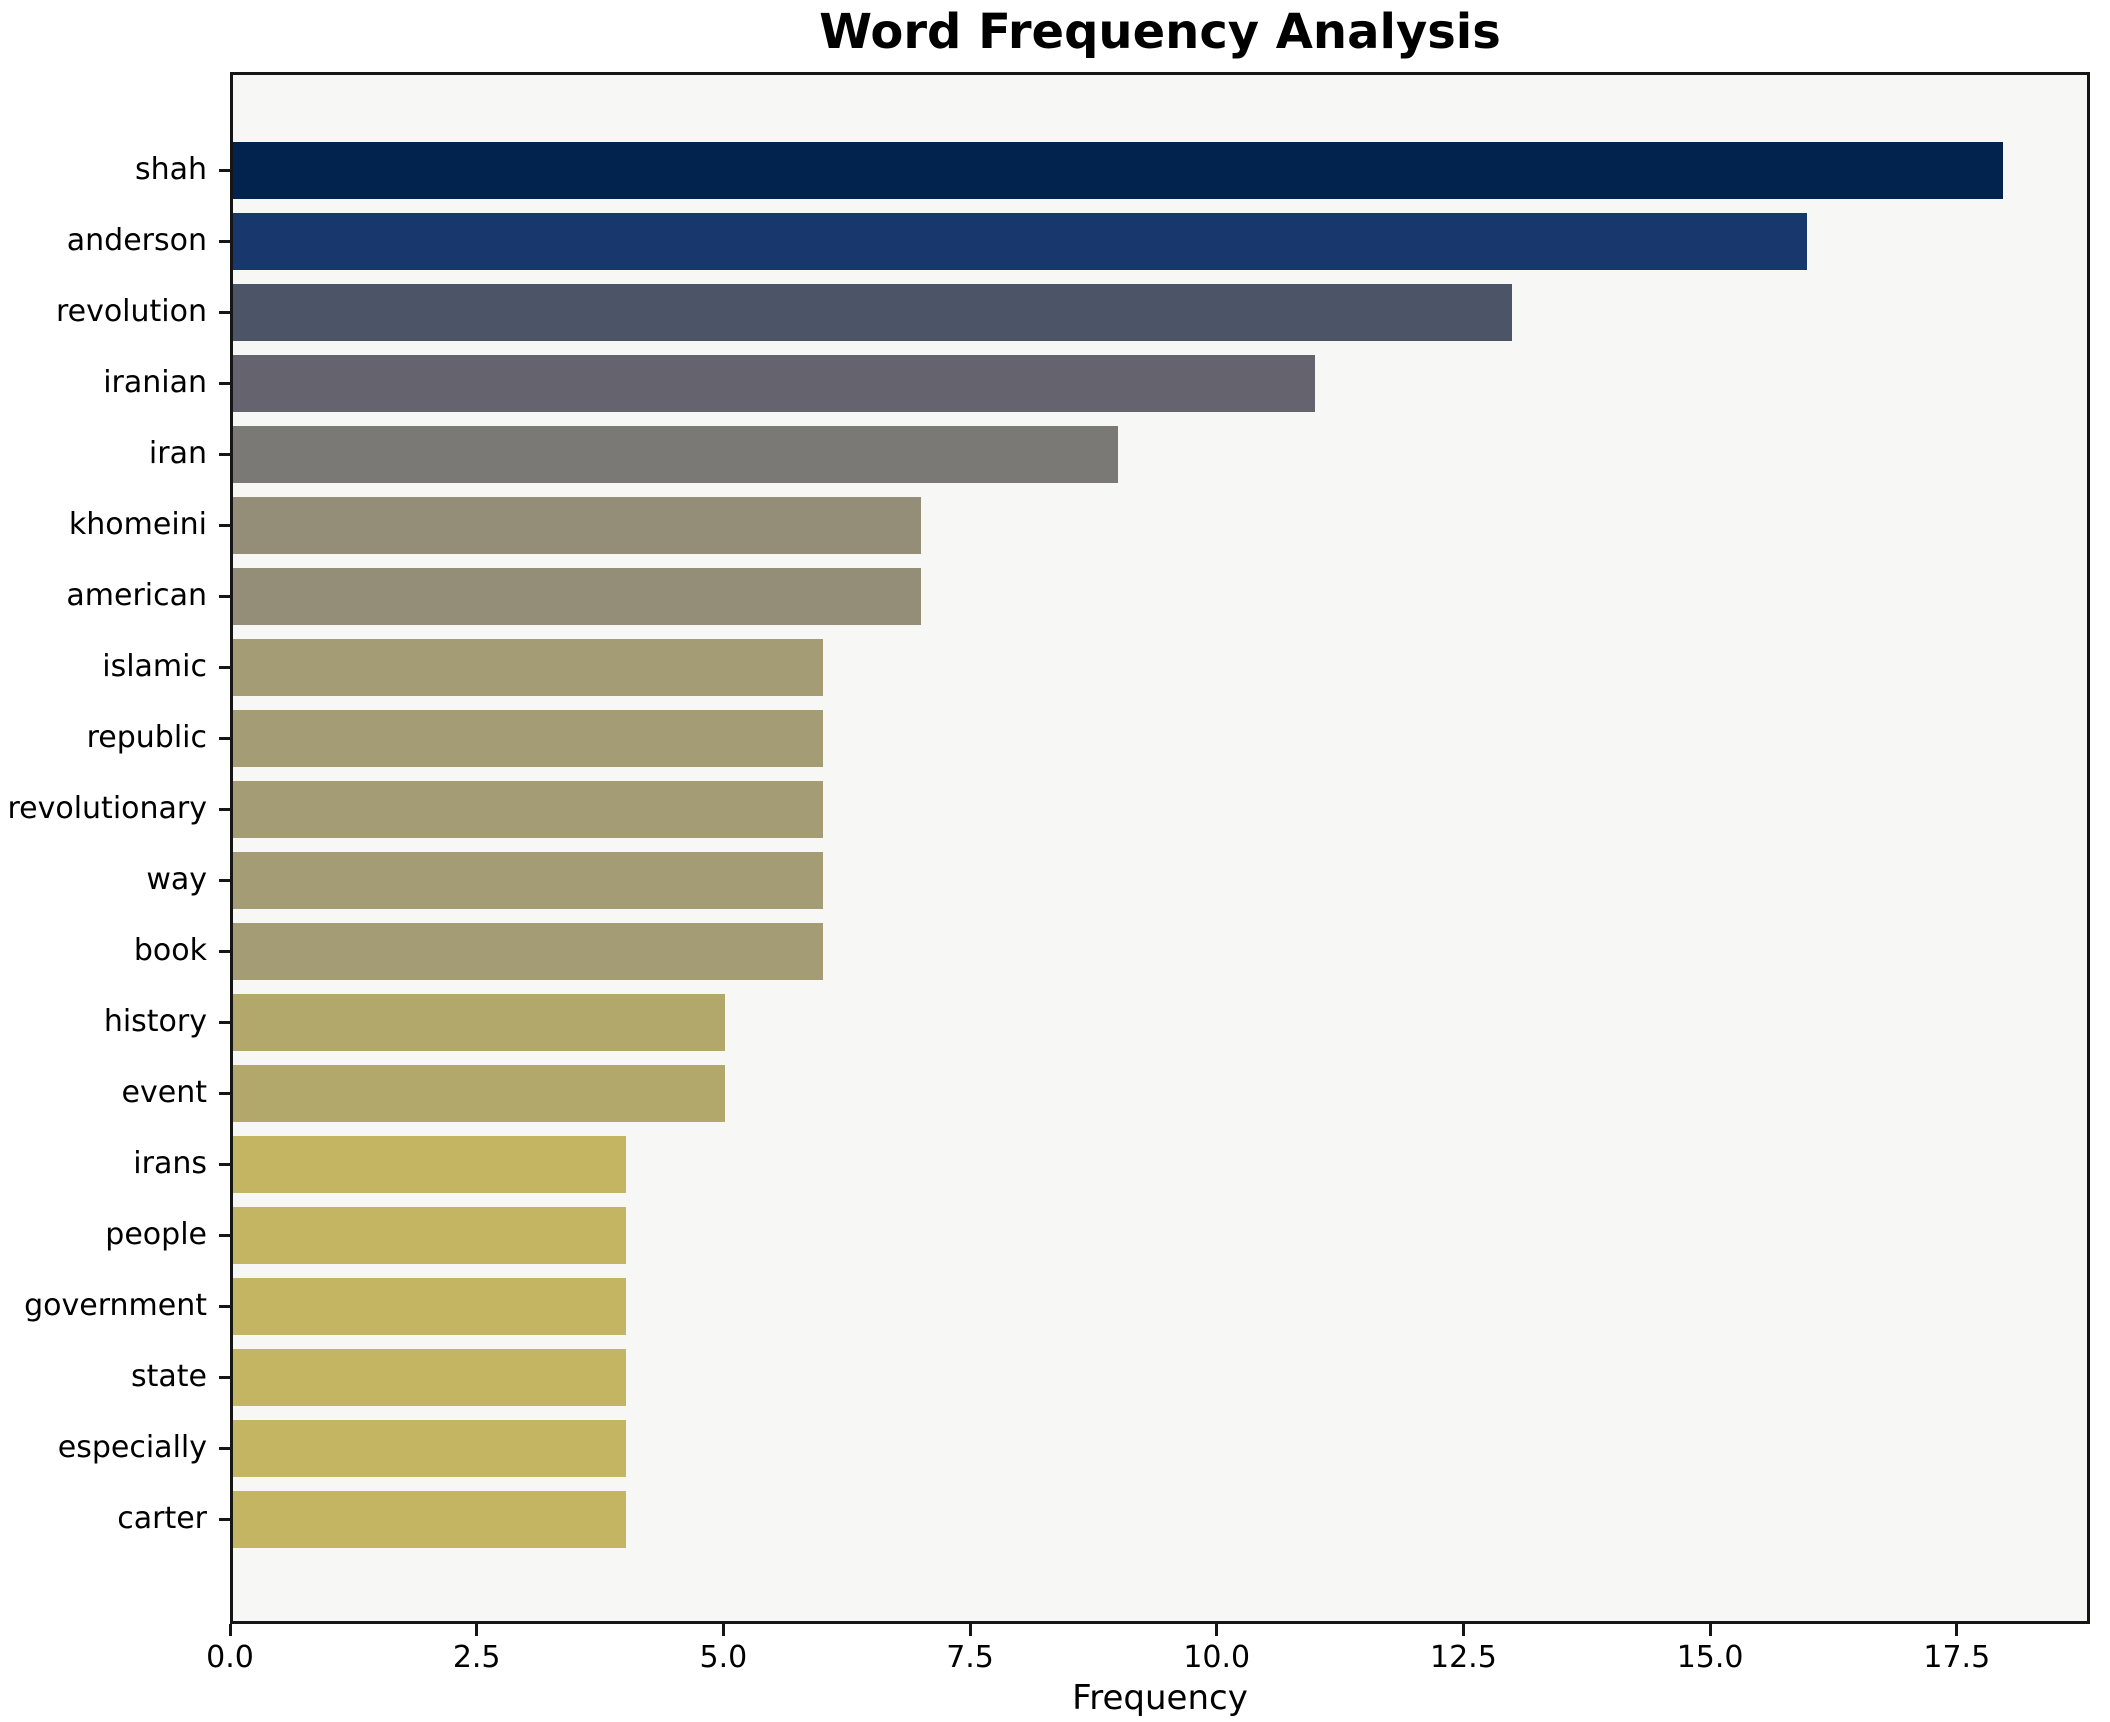  I want to click on xtick-label-15.0: 15.0, so click(1710, 1657).